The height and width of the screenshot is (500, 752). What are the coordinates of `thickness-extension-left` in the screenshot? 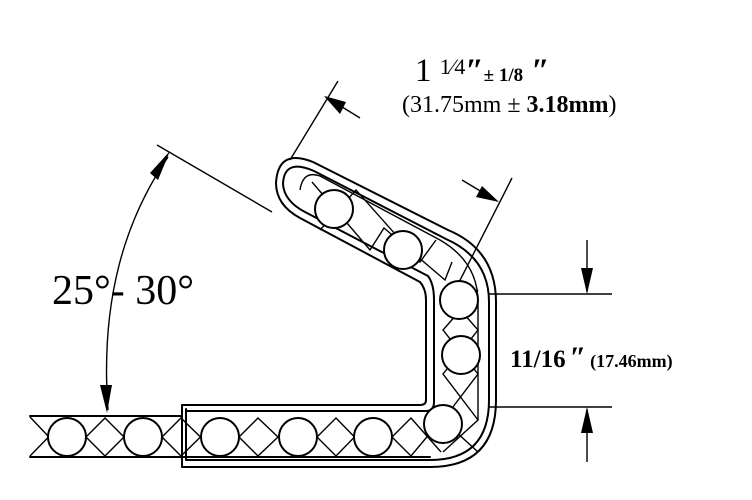 It's located at (314, 120).